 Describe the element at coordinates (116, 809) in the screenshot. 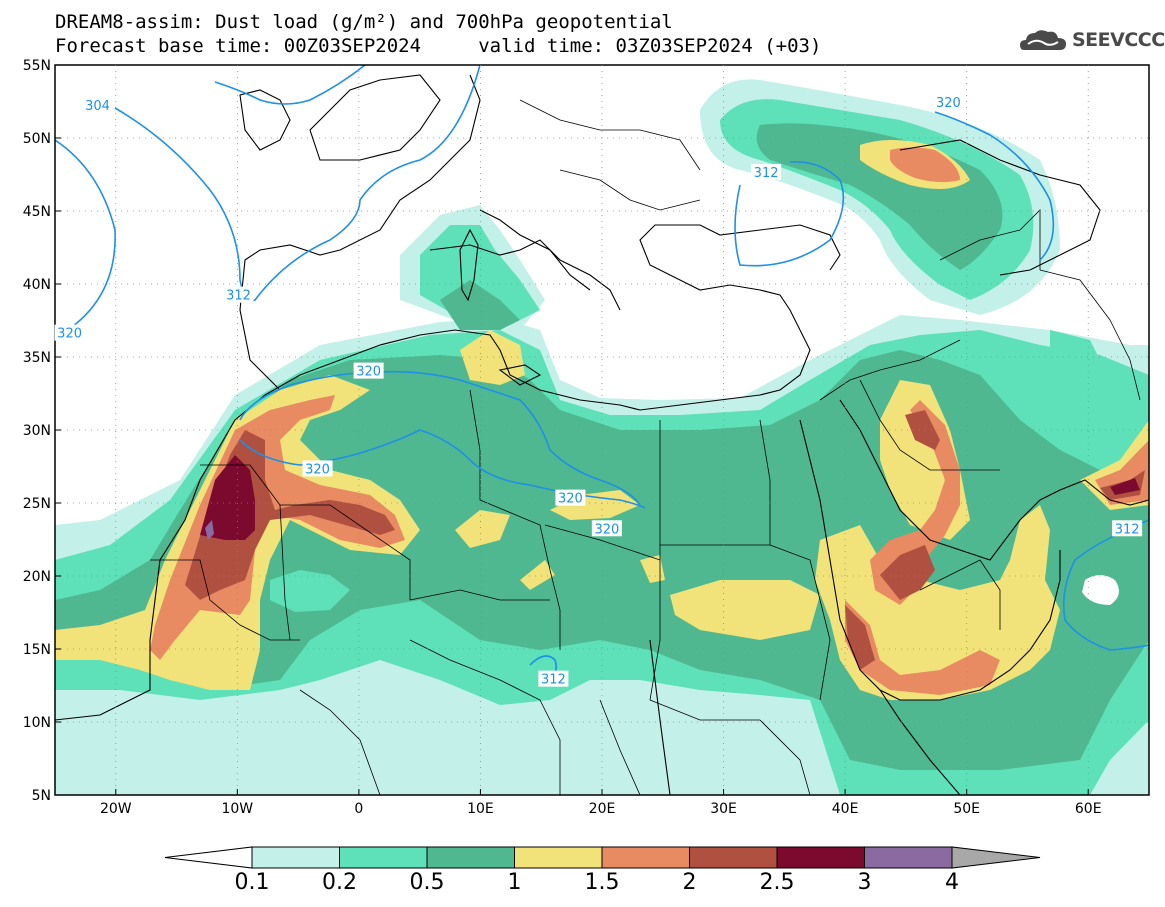

I see `lon-tick-label: 20W` at that location.